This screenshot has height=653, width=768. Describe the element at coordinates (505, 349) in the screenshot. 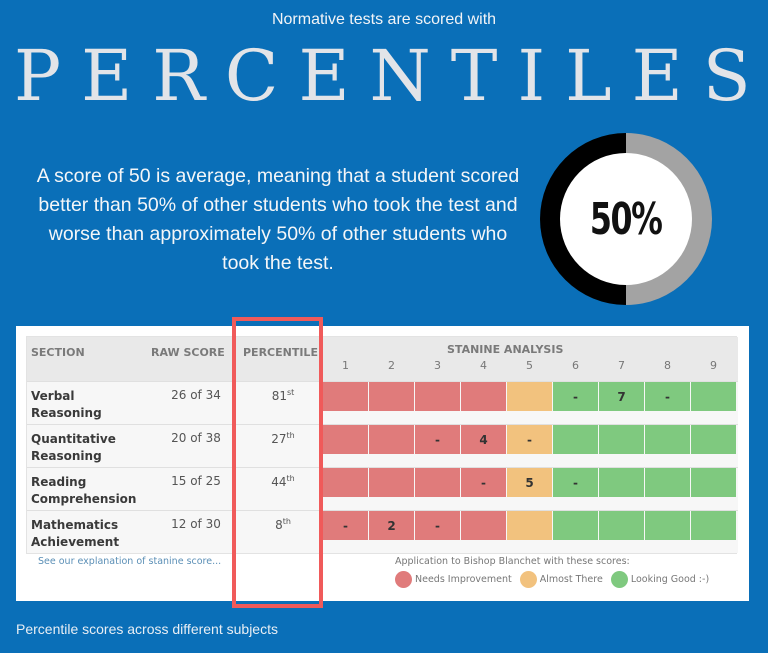

I see `column-header-stanine: STANINE ANALYSIS` at that location.